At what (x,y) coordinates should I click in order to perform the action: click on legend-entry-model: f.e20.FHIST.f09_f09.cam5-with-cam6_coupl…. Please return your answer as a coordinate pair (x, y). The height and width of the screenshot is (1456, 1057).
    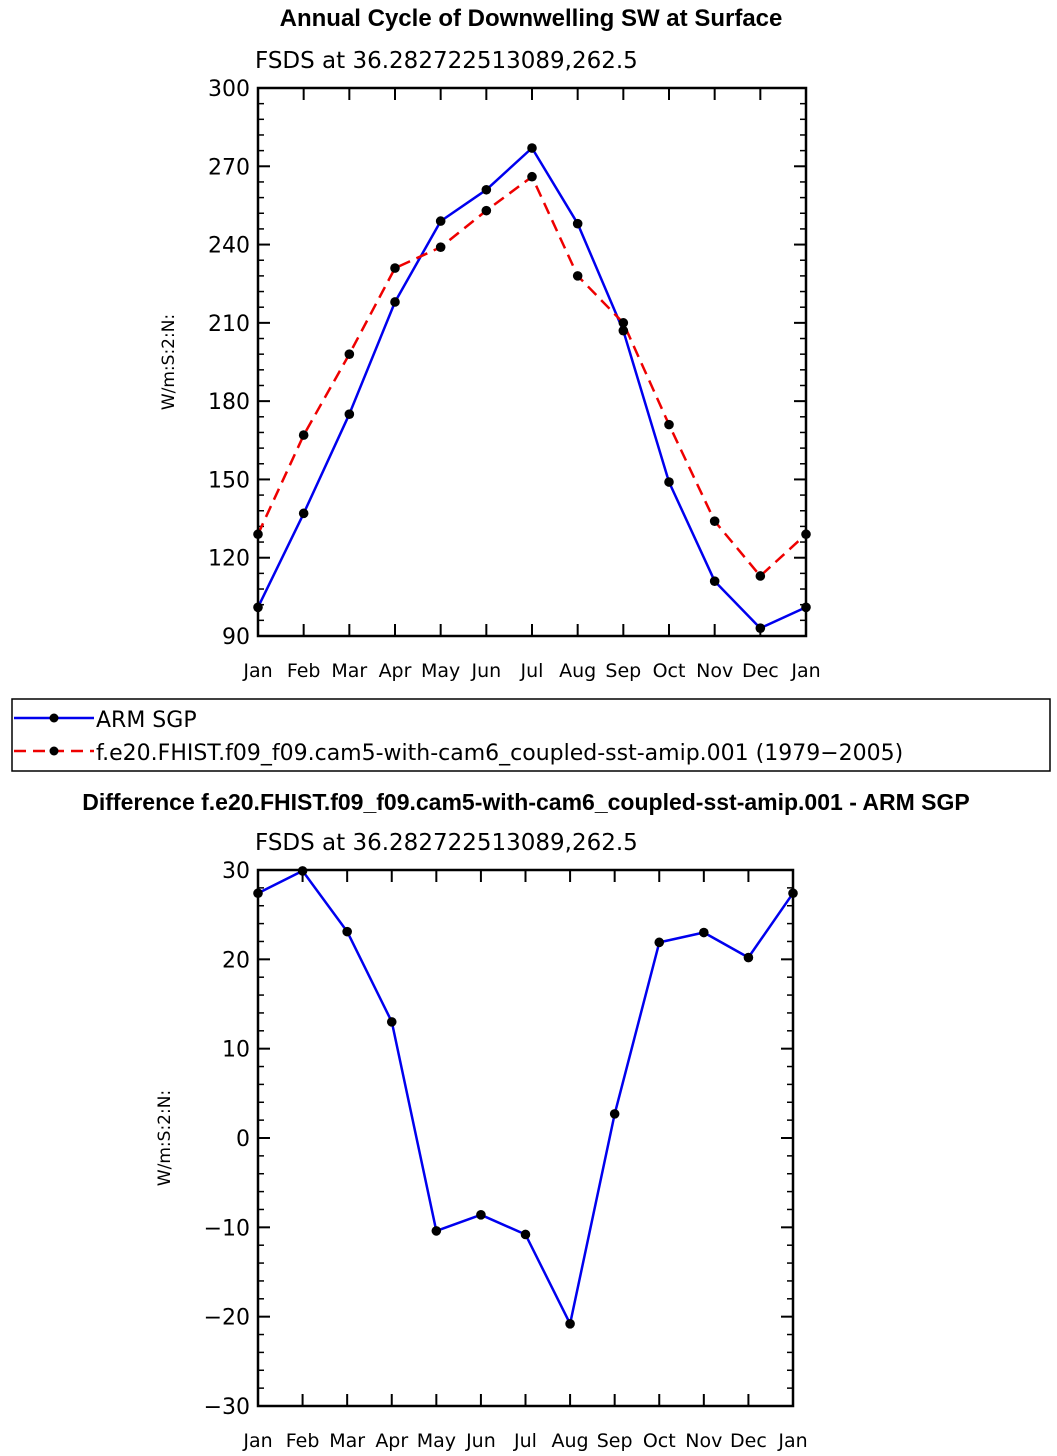
    Looking at the image, I should click on (458, 753).